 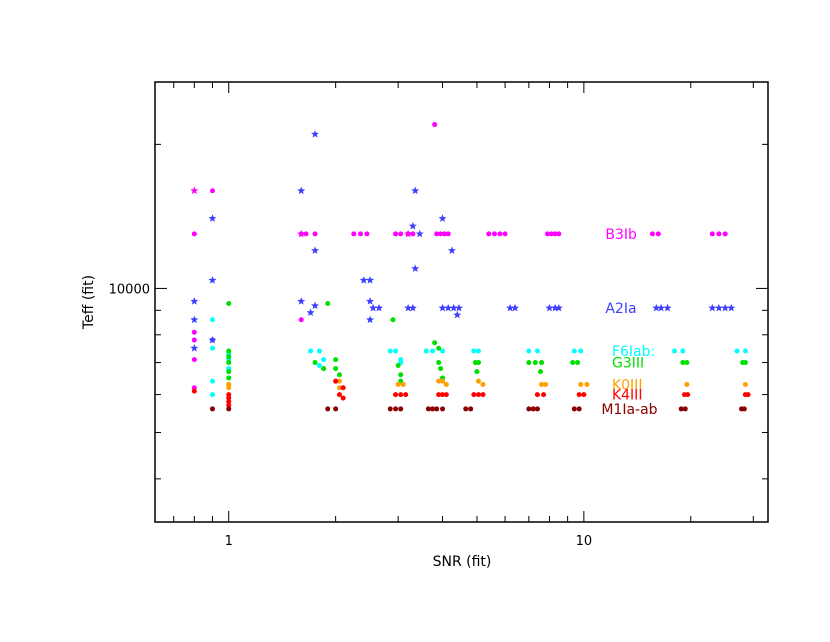 I want to click on y-tick-label: 10000, so click(x=129, y=289).